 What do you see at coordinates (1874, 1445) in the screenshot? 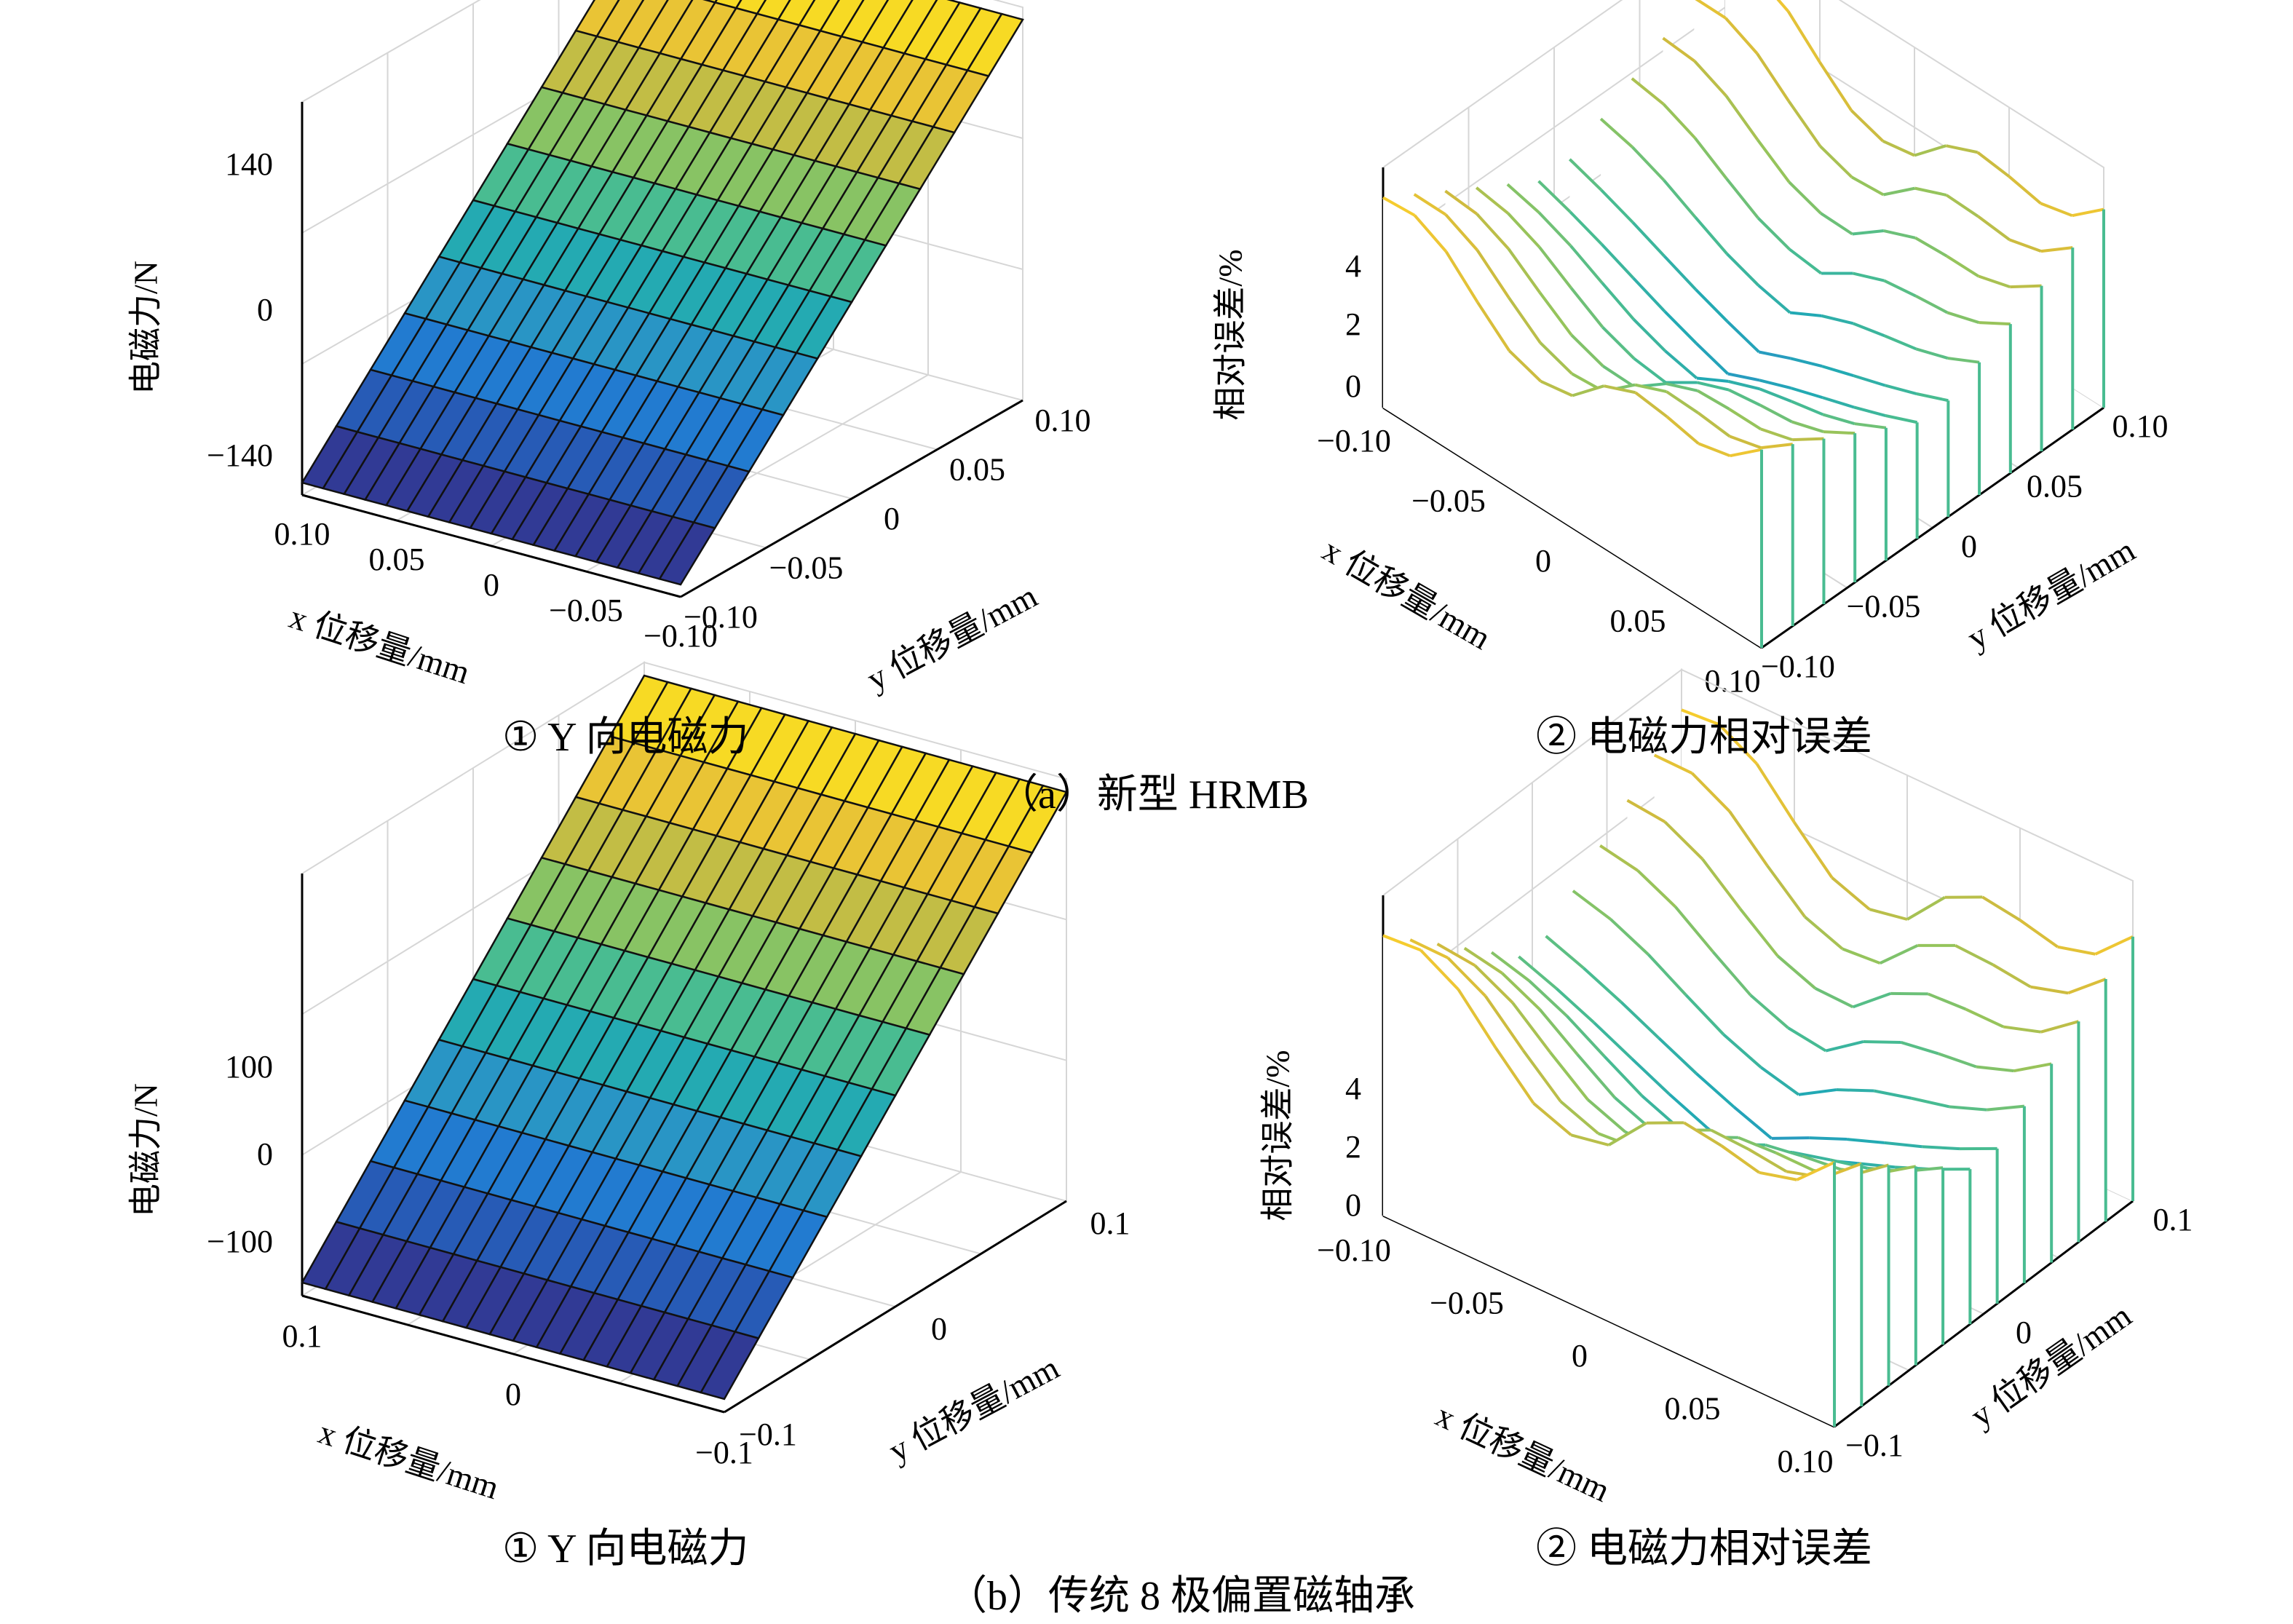
I see `y-tick-label: −0.1` at bounding box center [1874, 1445].